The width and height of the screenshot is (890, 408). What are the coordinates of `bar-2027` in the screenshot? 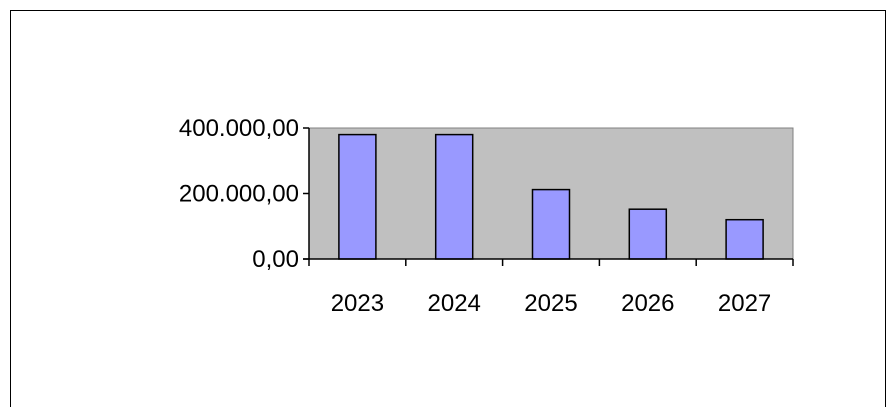 It's located at (744, 239).